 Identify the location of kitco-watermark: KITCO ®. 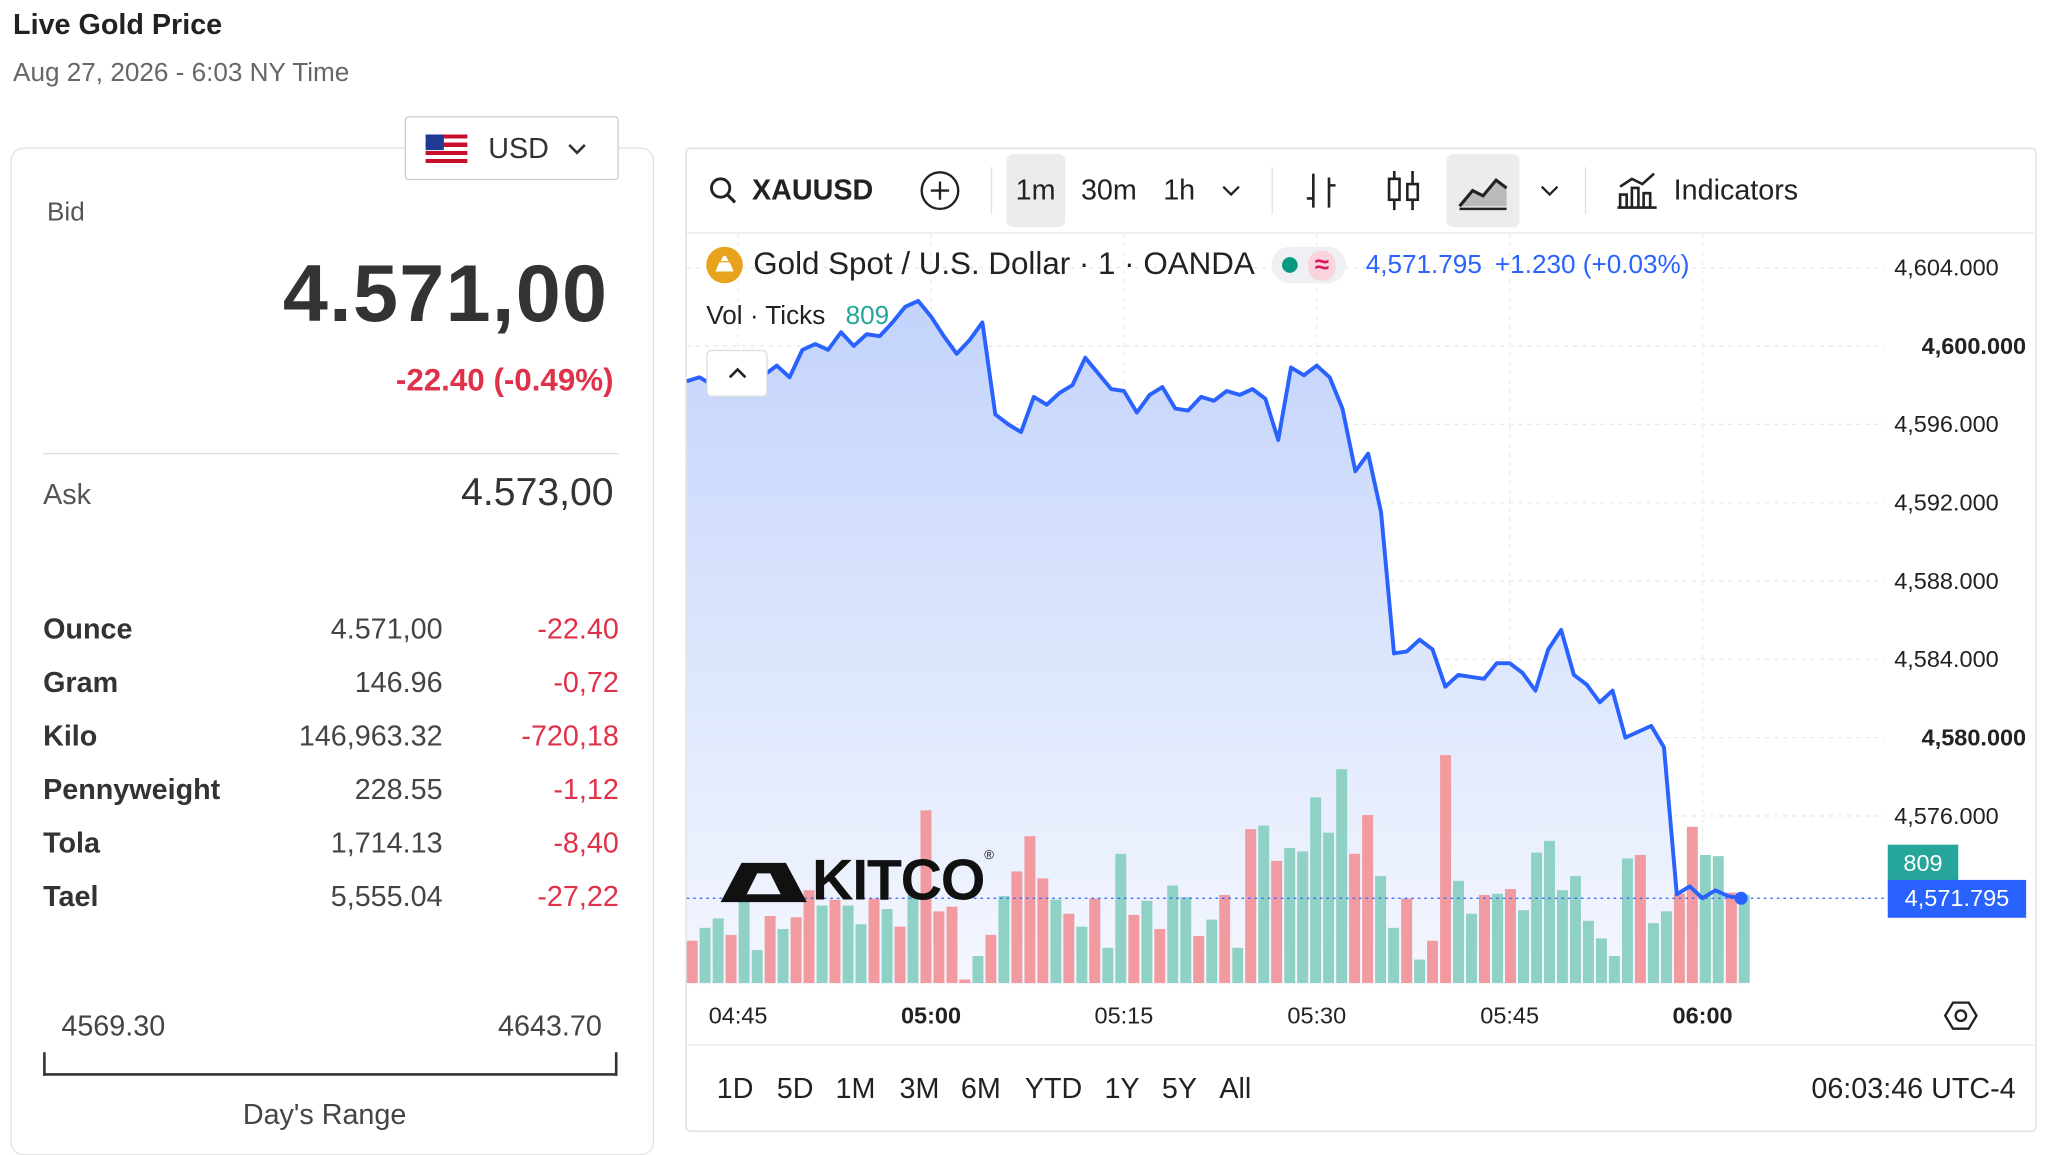
(856, 881).